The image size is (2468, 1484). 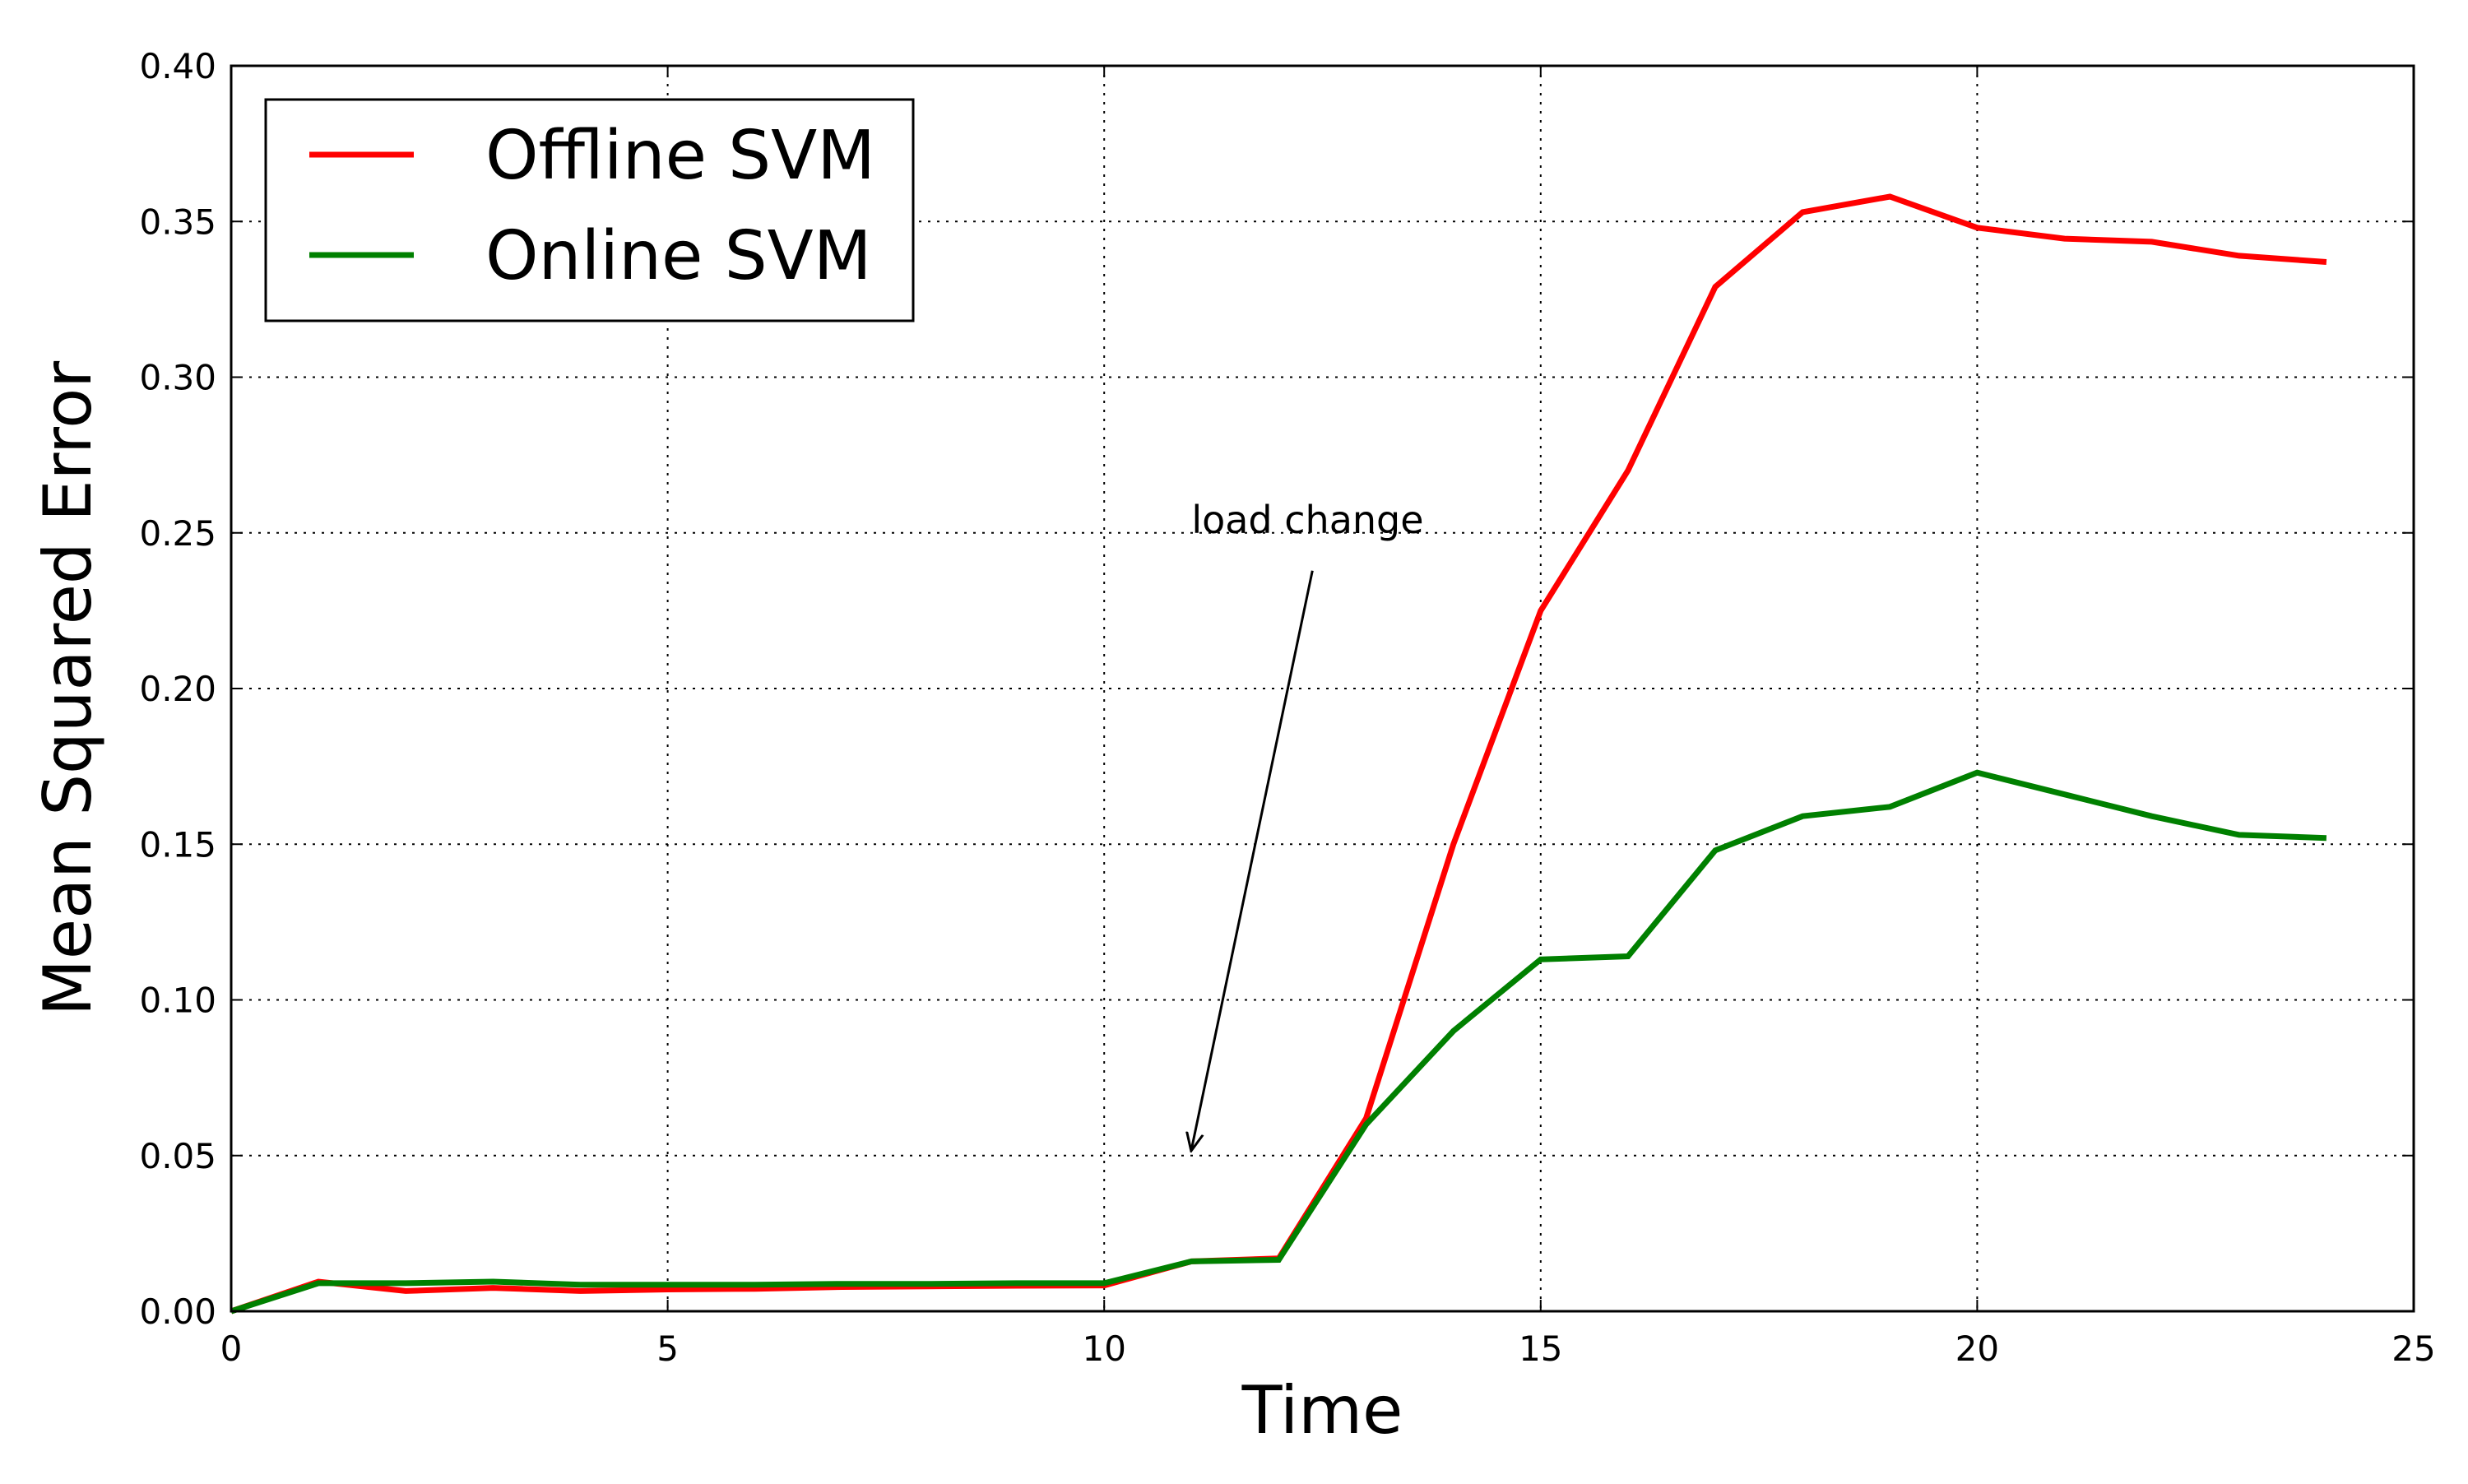 What do you see at coordinates (1540, 1349) in the screenshot?
I see `x-tick-label: 15` at bounding box center [1540, 1349].